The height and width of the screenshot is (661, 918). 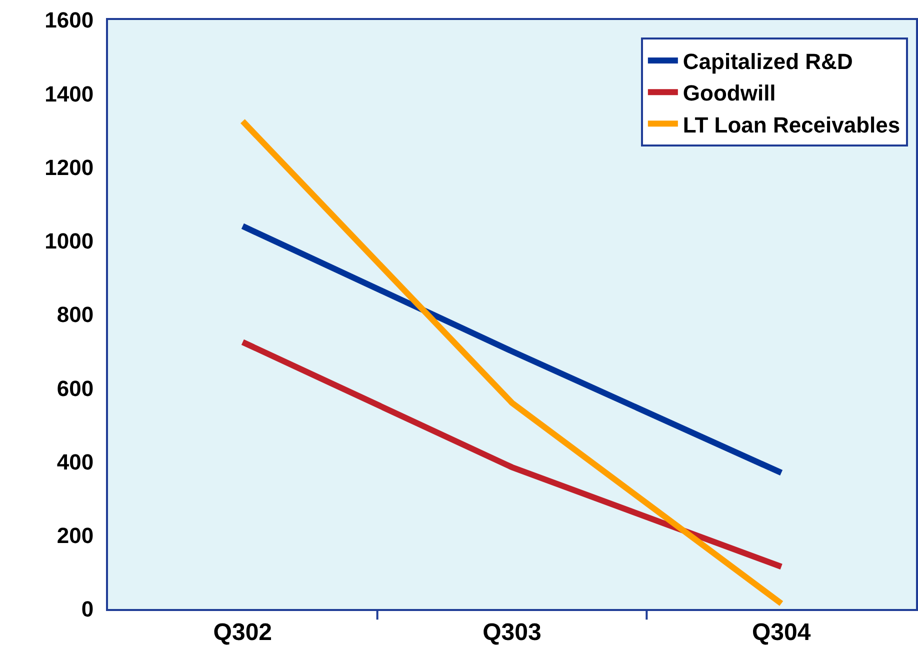 I want to click on y-tick-label: 600, so click(x=75, y=388).